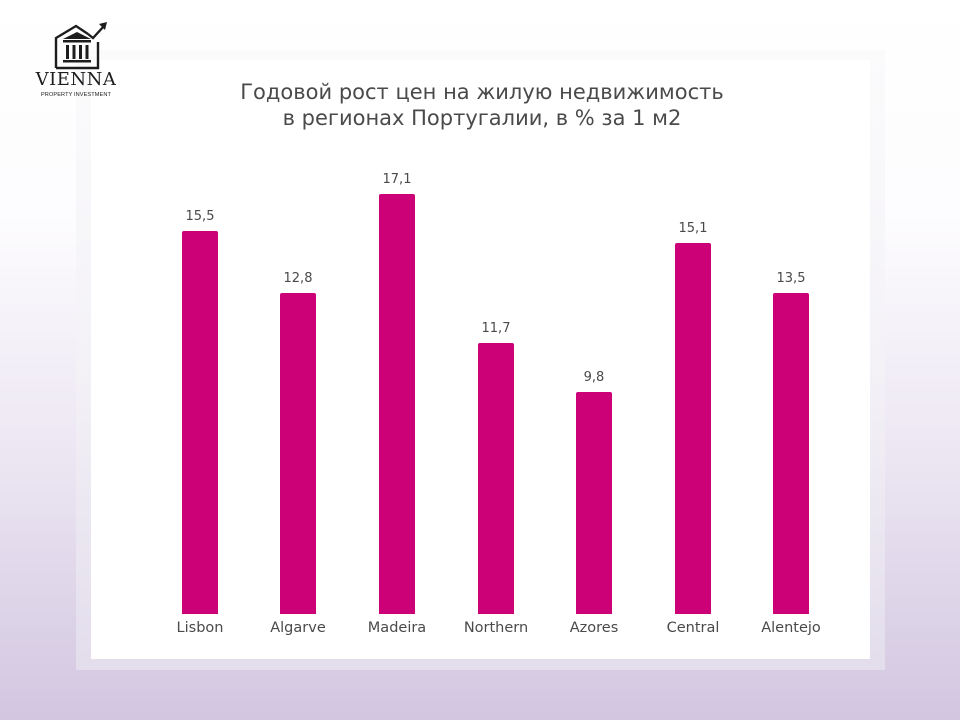  What do you see at coordinates (482, 92) in the screenshot?
I see `chart-title-line-1: Годовой рост цен на жилую недвижимость` at bounding box center [482, 92].